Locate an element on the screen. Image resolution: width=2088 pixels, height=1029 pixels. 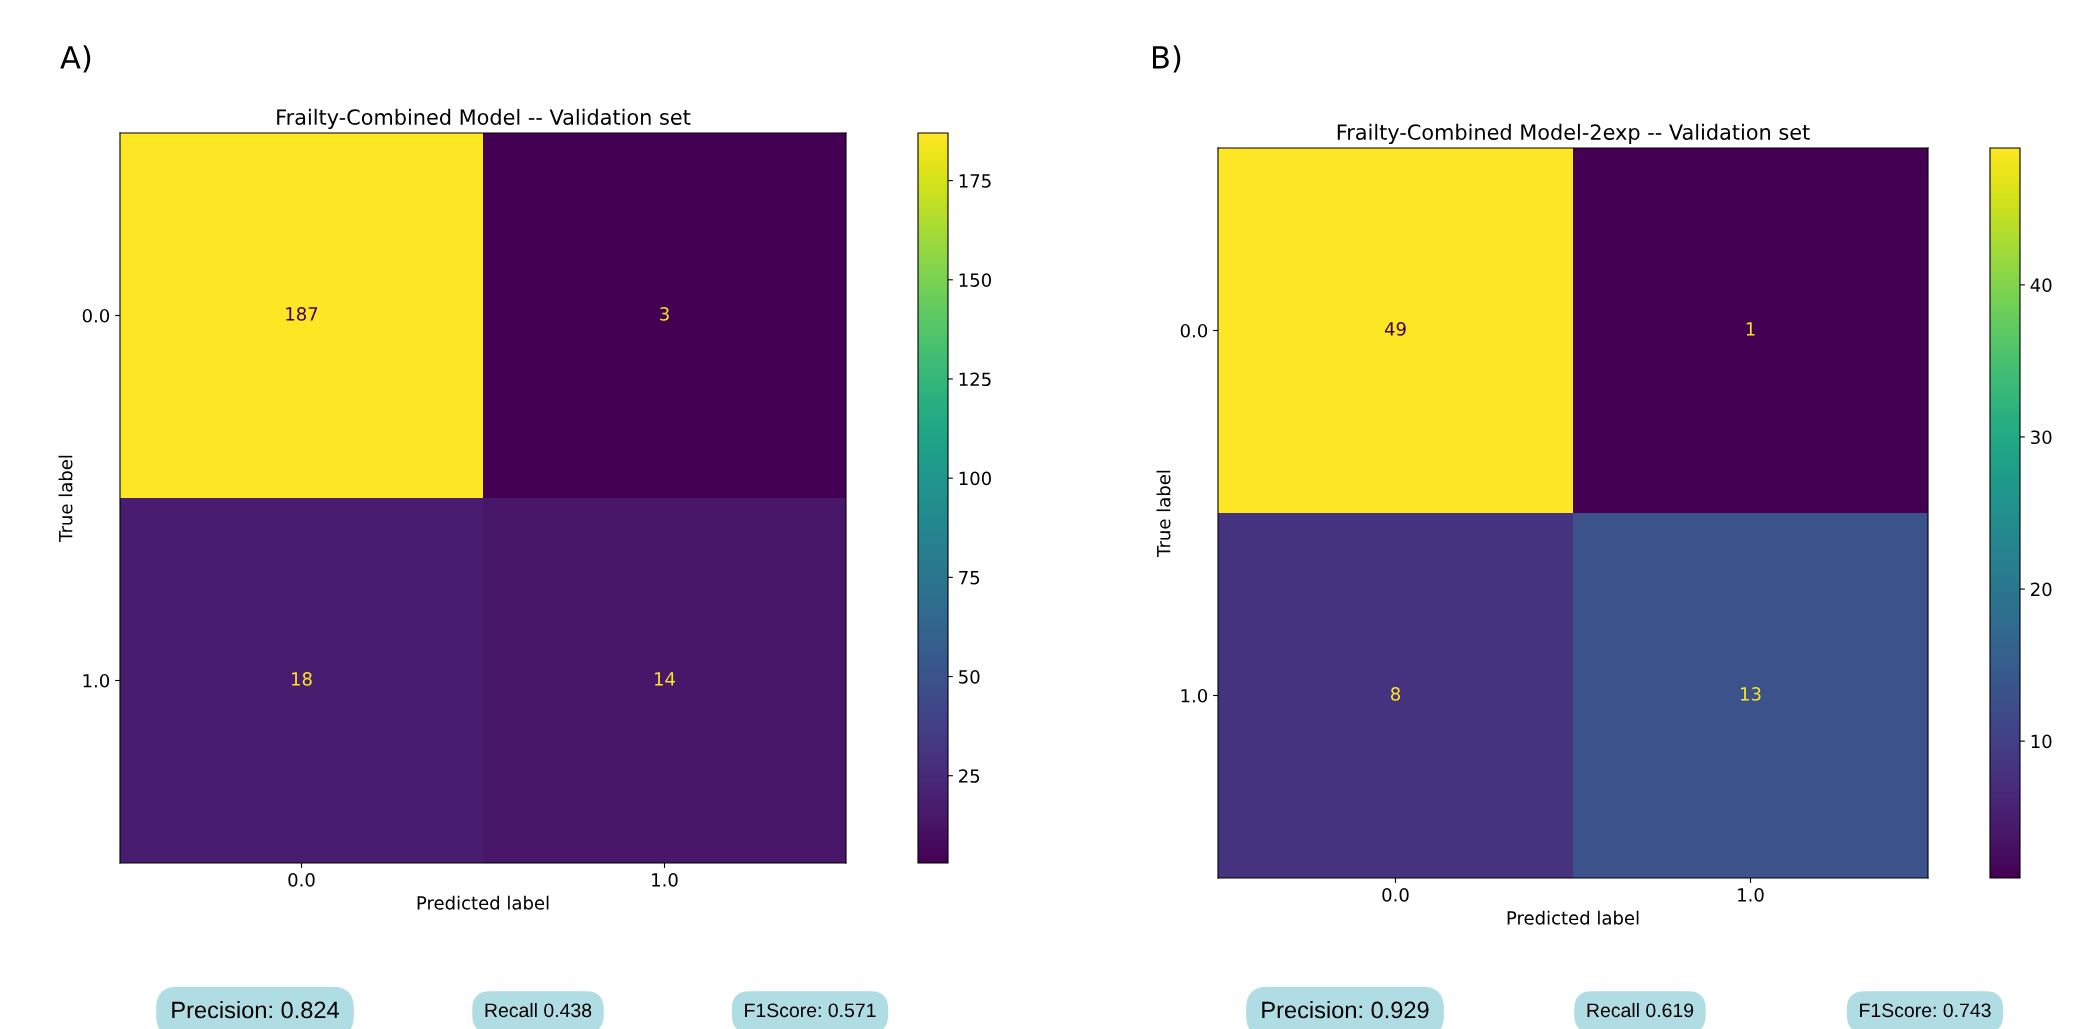
text: B) is located at coordinates (1167, 59).